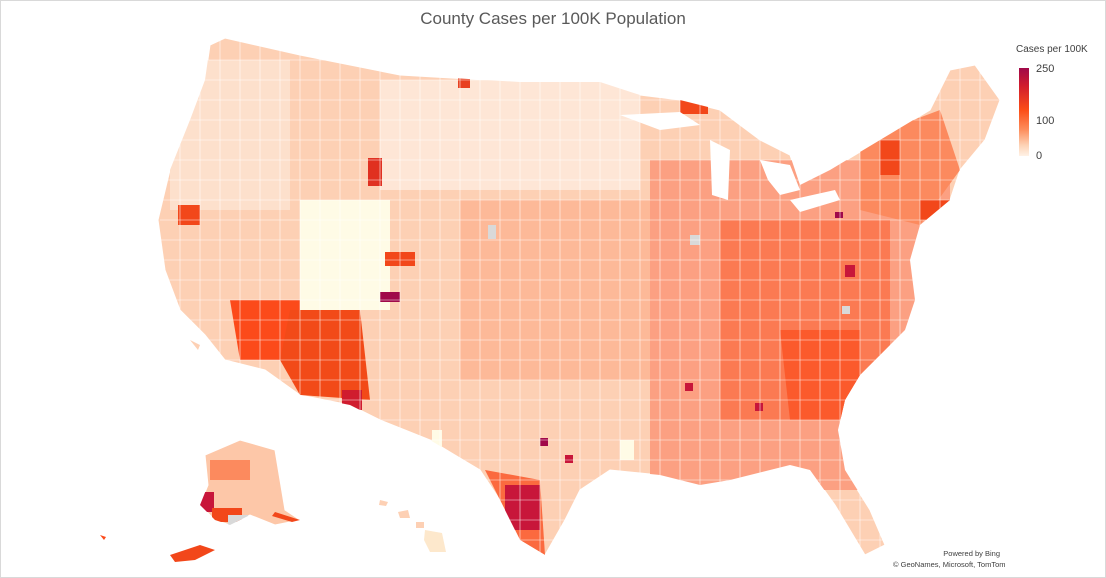 Image resolution: width=1106 pixels, height=578 pixels. What do you see at coordinates (1039, 156) in the screenshot?
I see `legend-tick-min: 0` at bounding box center [1039, 156].